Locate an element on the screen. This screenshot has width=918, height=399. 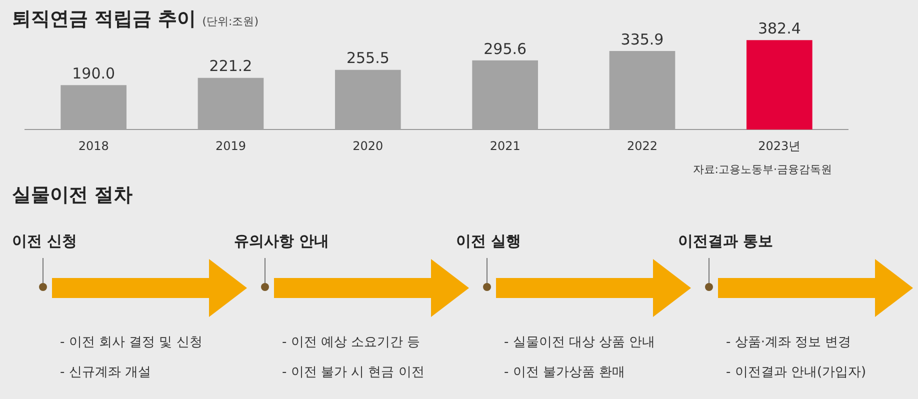
data-label: 190.0 is located at coordinates (94, 73).